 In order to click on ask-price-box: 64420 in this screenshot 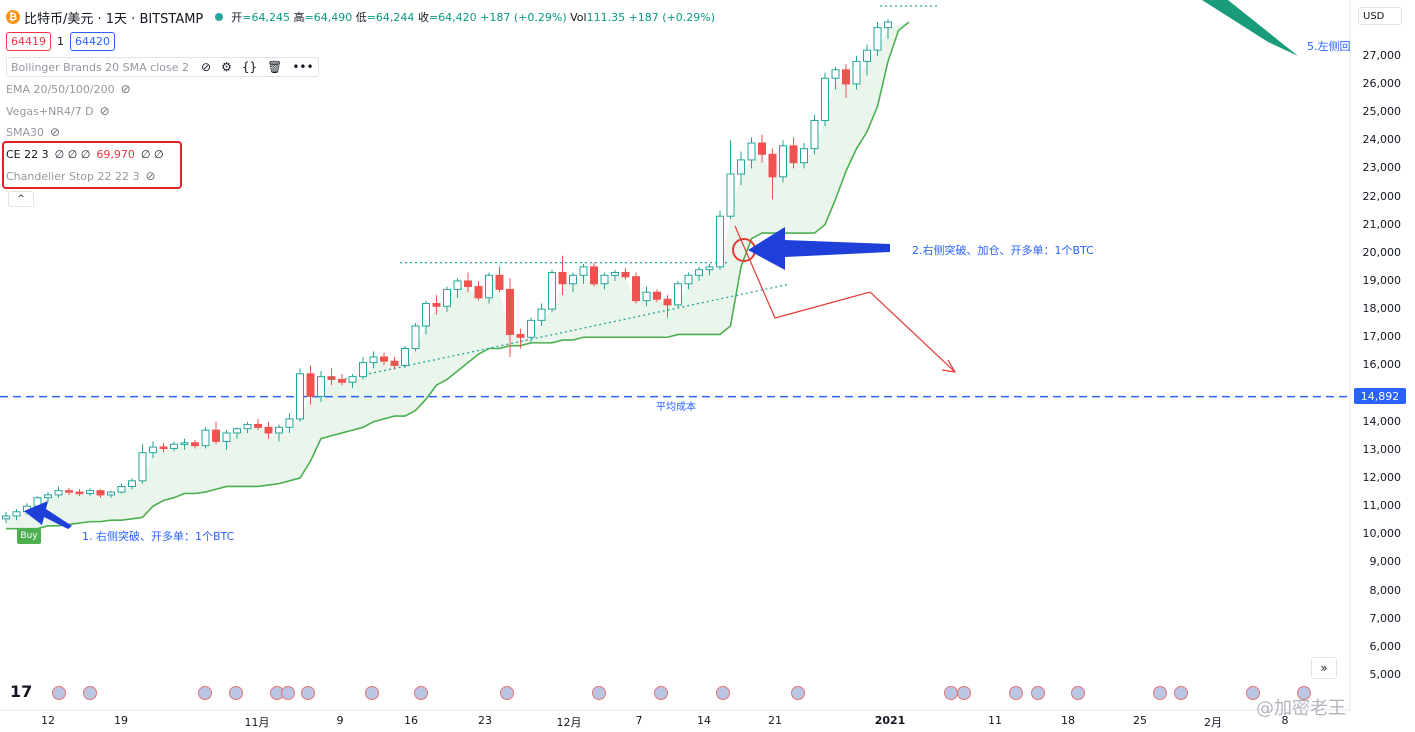, I will do `click(92, 41)`.